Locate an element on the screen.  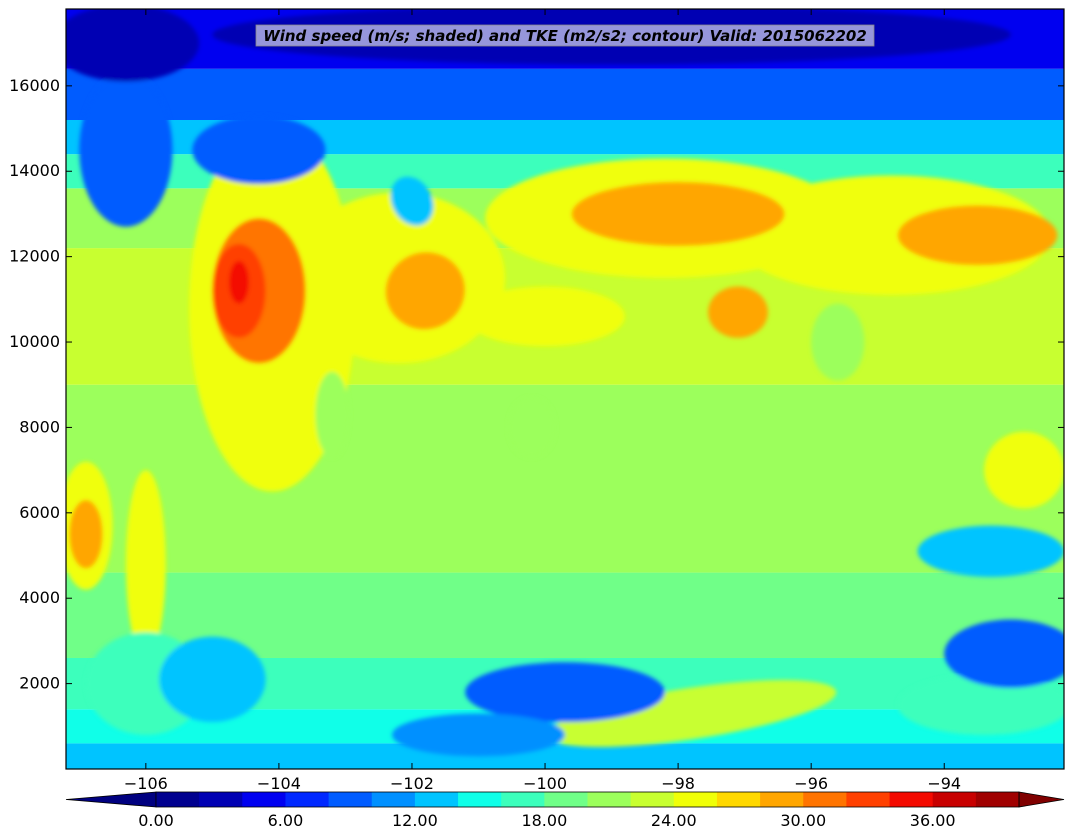
y-tick-label: 2000 is located at coordinates (39, 683).